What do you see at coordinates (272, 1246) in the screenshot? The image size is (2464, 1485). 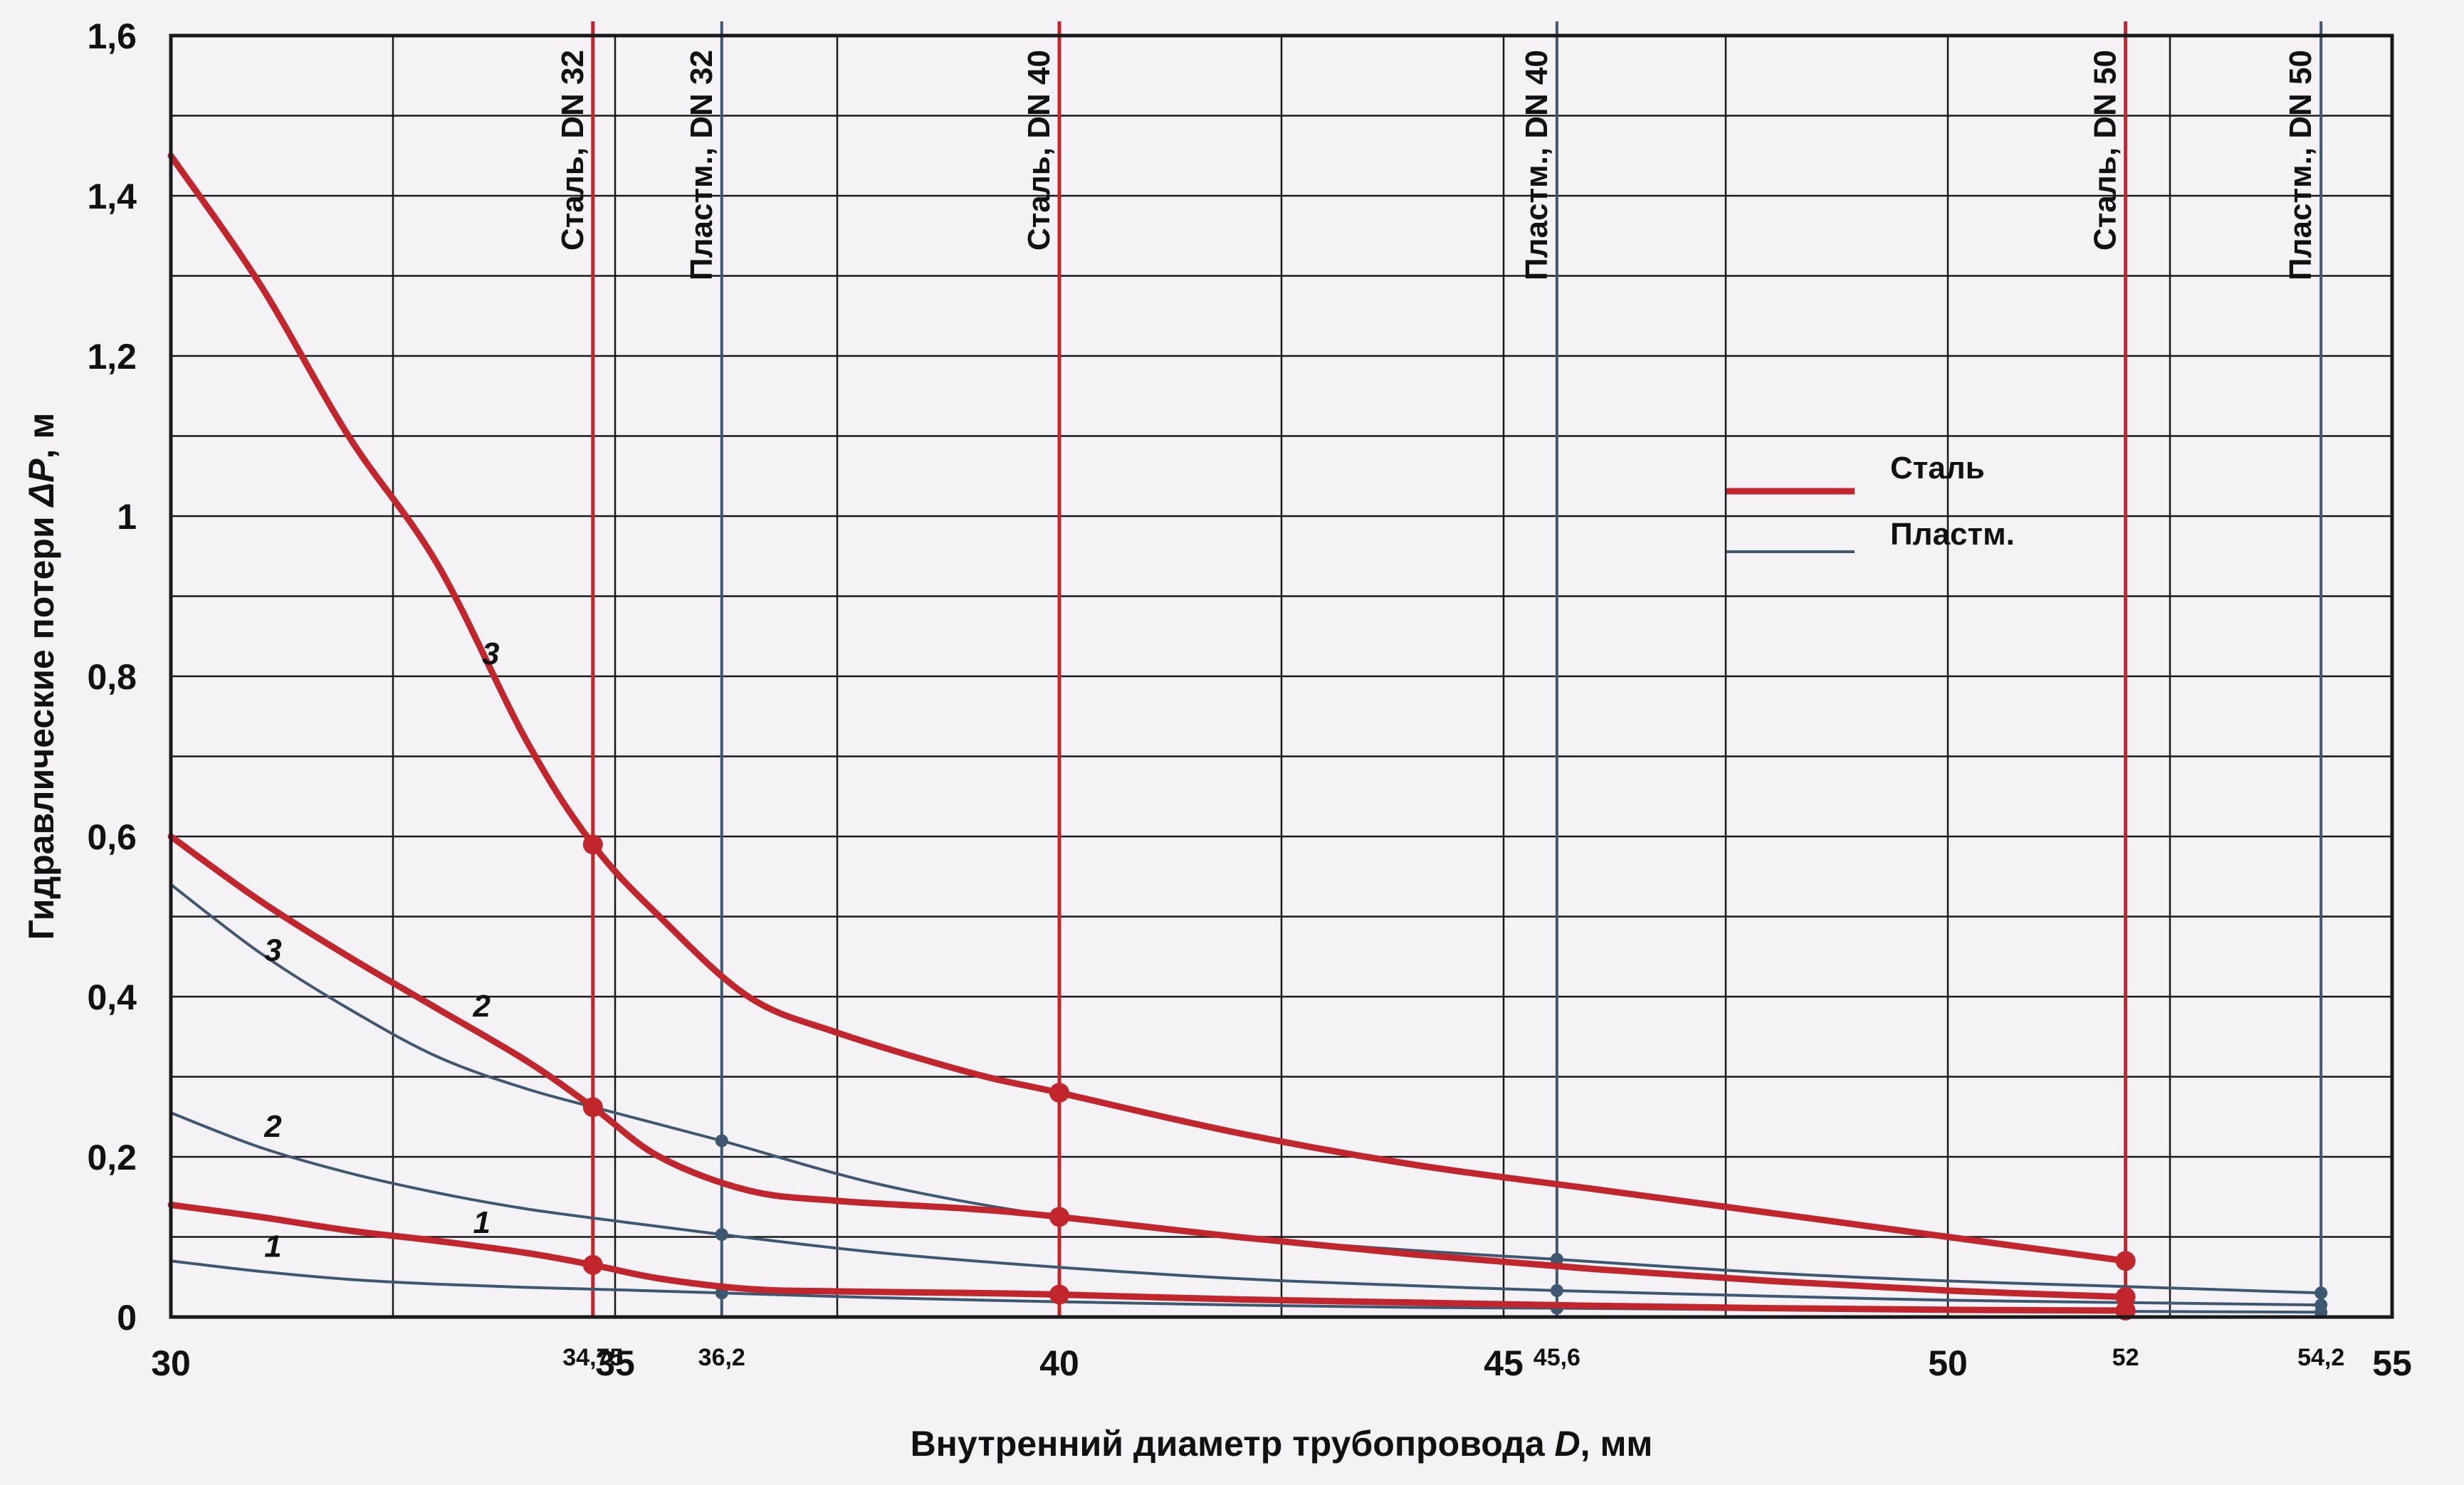 I see `curve-label-plastic-1: 1` at bounding box center [272, 1246].